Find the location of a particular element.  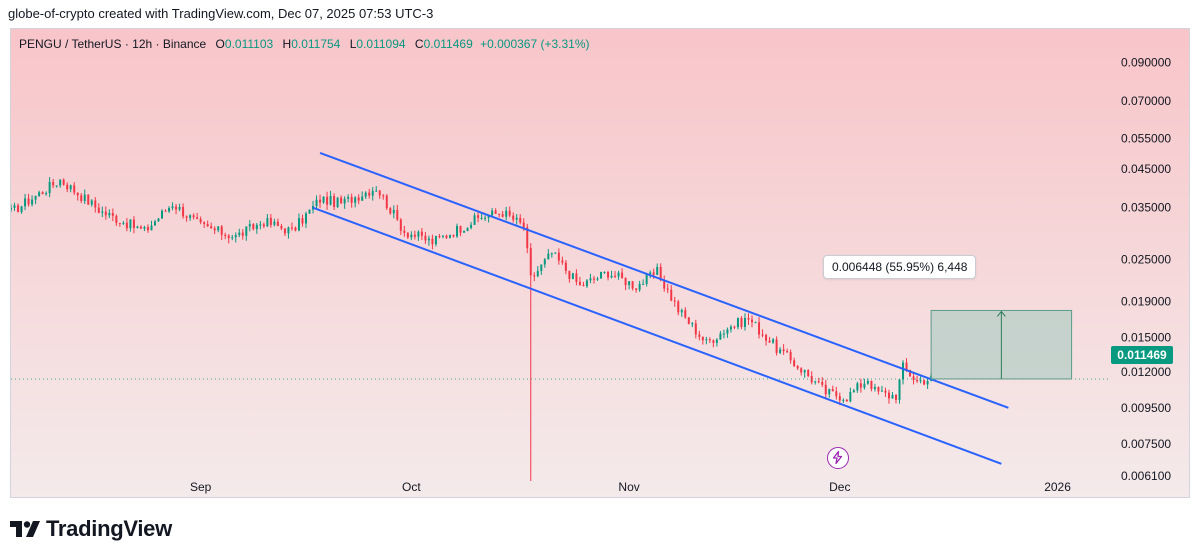

tradingview-logo: TradingView is located at coordinates (91, 529).